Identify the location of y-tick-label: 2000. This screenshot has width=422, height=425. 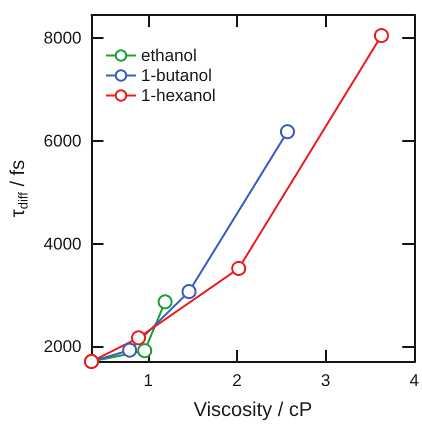
(63, 346).